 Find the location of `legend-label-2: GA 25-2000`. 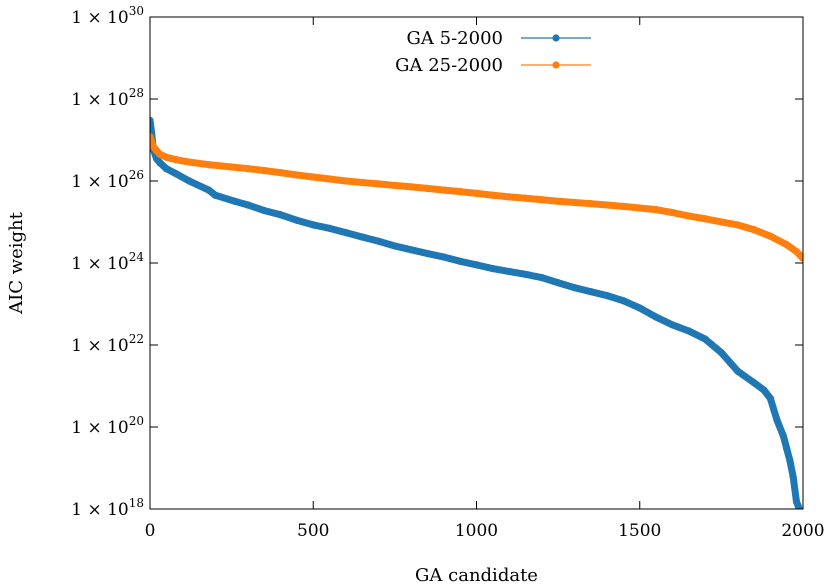

legend-label-2: GA 25-2000 is located at coordinates (449, 65).